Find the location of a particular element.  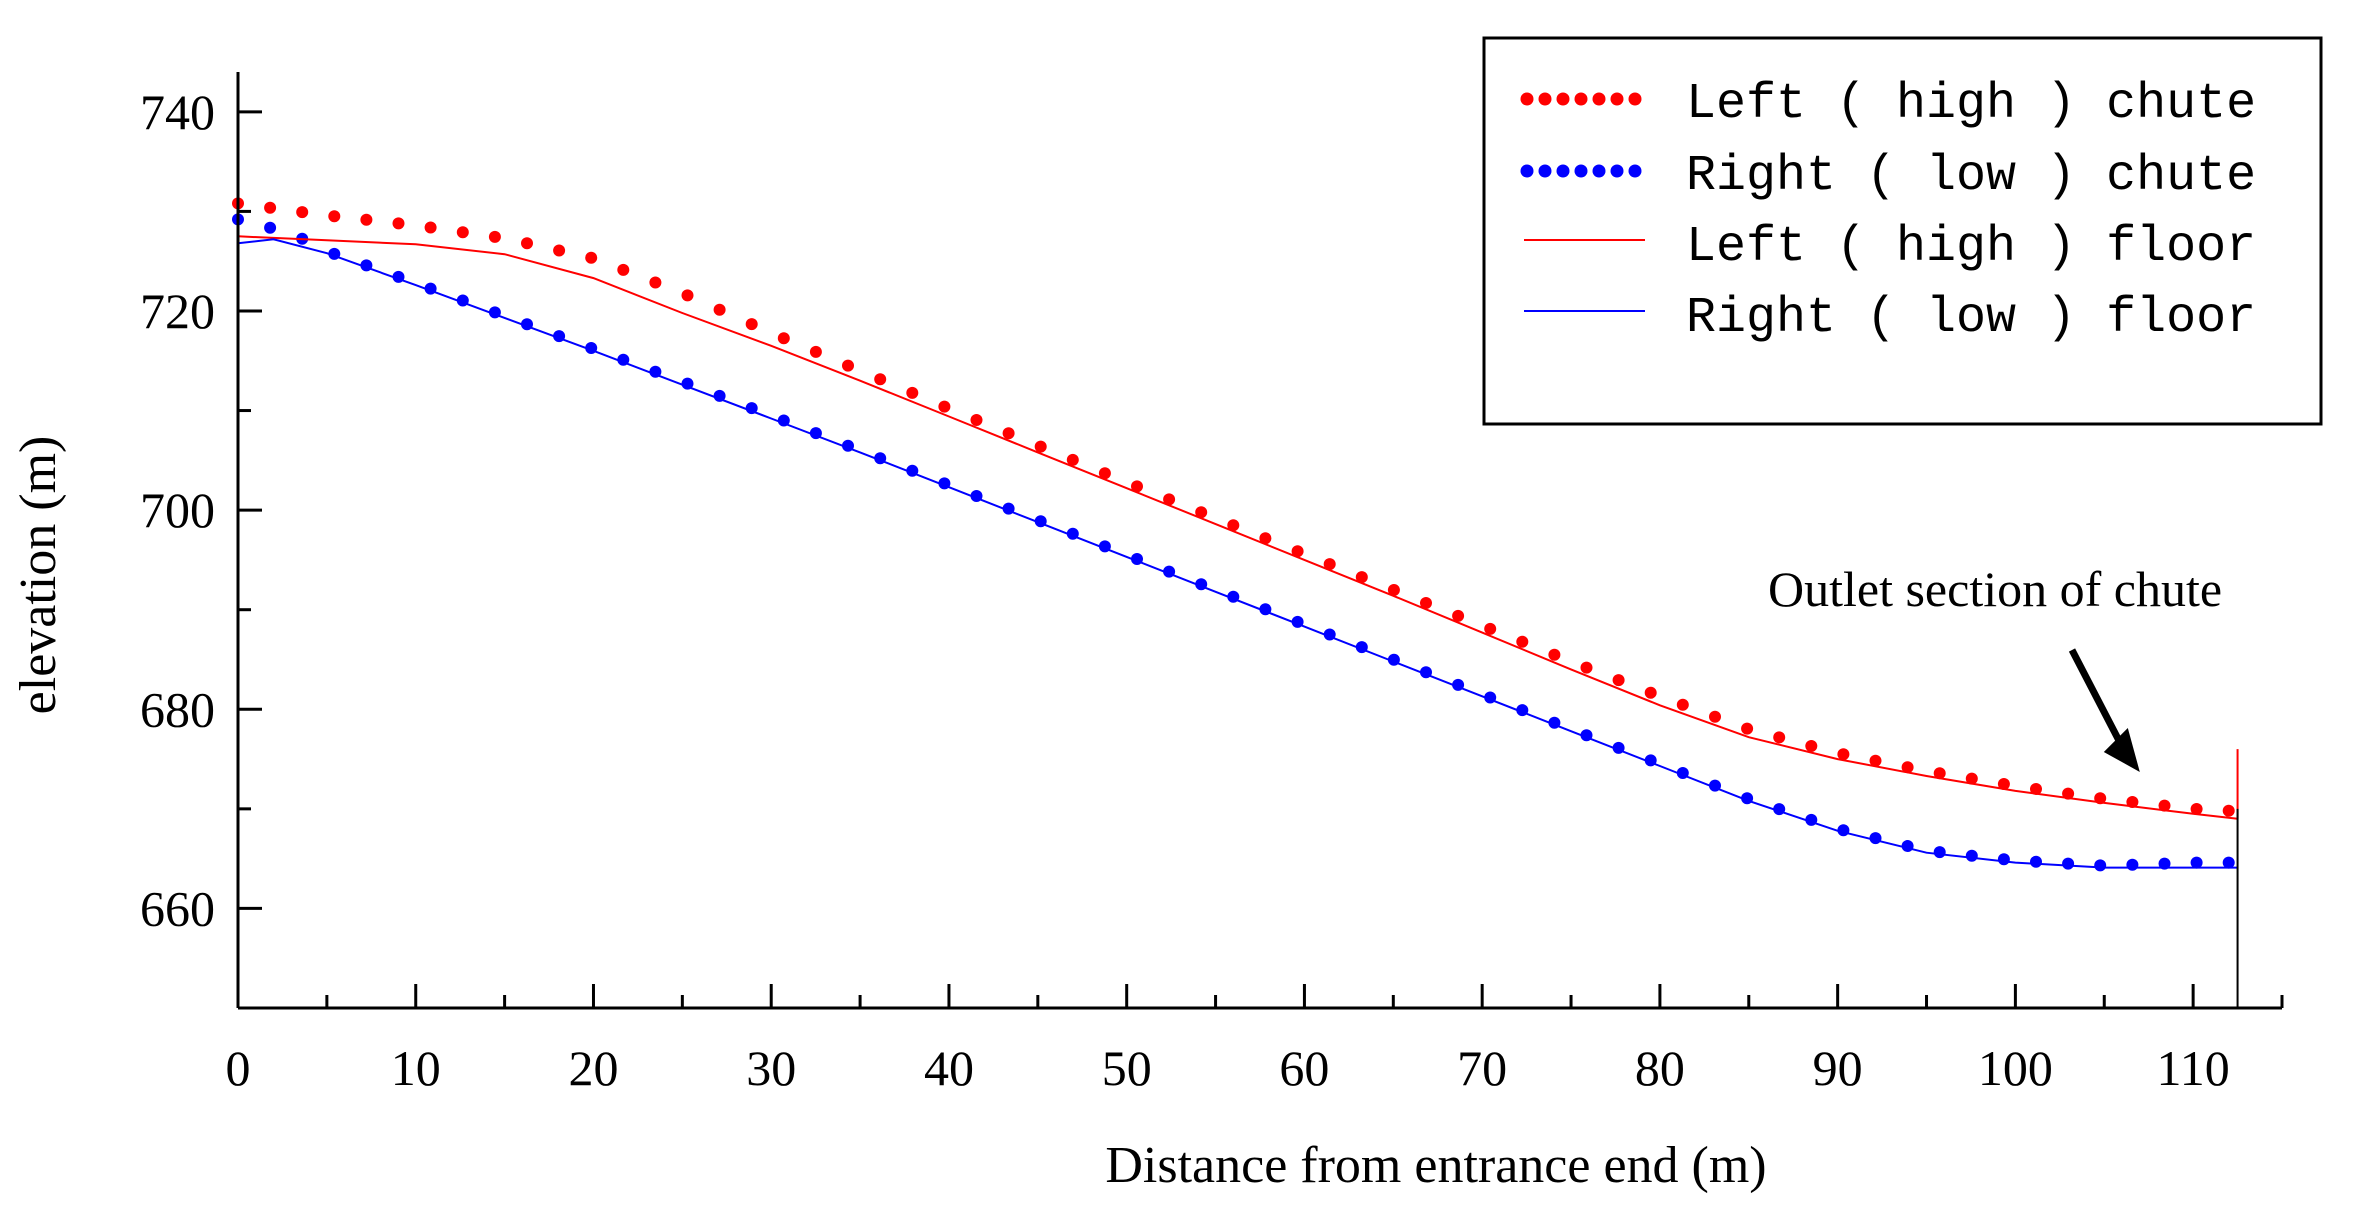

y-tick-label: 660 is located at coordinates (177, 908).